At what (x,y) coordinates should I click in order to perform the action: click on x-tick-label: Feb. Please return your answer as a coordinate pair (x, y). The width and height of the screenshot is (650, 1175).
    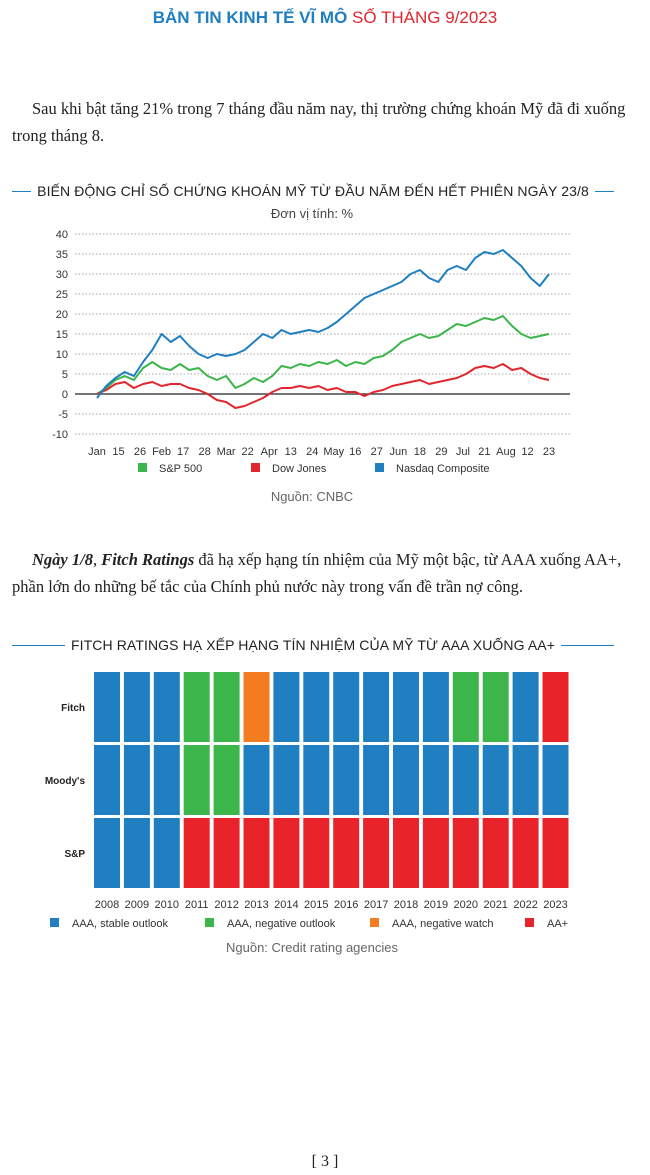
    Looking at the image, I should click on (161, 452).